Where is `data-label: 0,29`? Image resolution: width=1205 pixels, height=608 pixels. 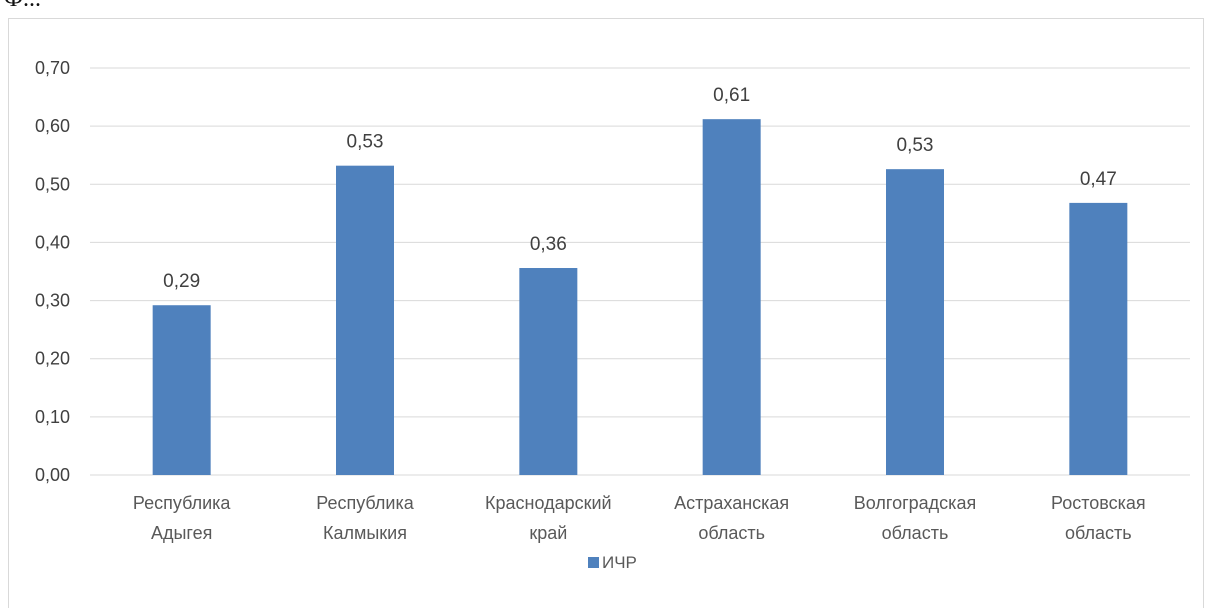
data-label: 0,29 is located at coordinates (181, 281).